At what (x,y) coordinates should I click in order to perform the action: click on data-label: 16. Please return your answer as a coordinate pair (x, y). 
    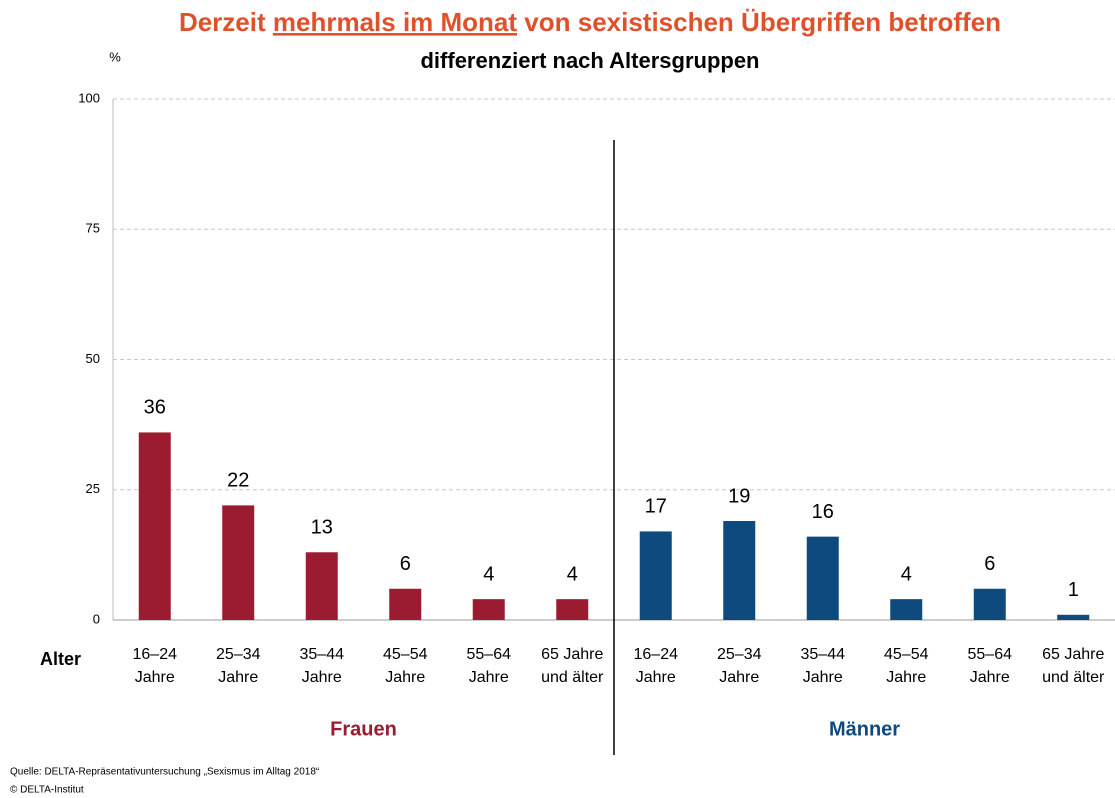
    Looking at the image, I should click on (823, 512).